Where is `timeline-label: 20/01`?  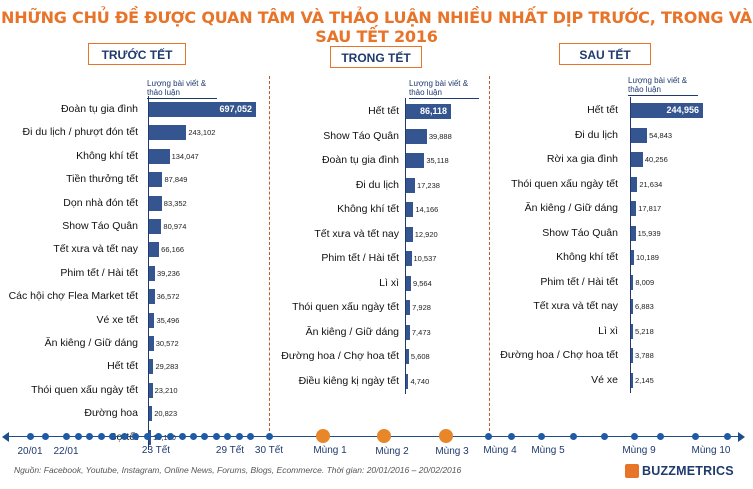
timeline-label: 20/01 is located at coordinates (30, 451).